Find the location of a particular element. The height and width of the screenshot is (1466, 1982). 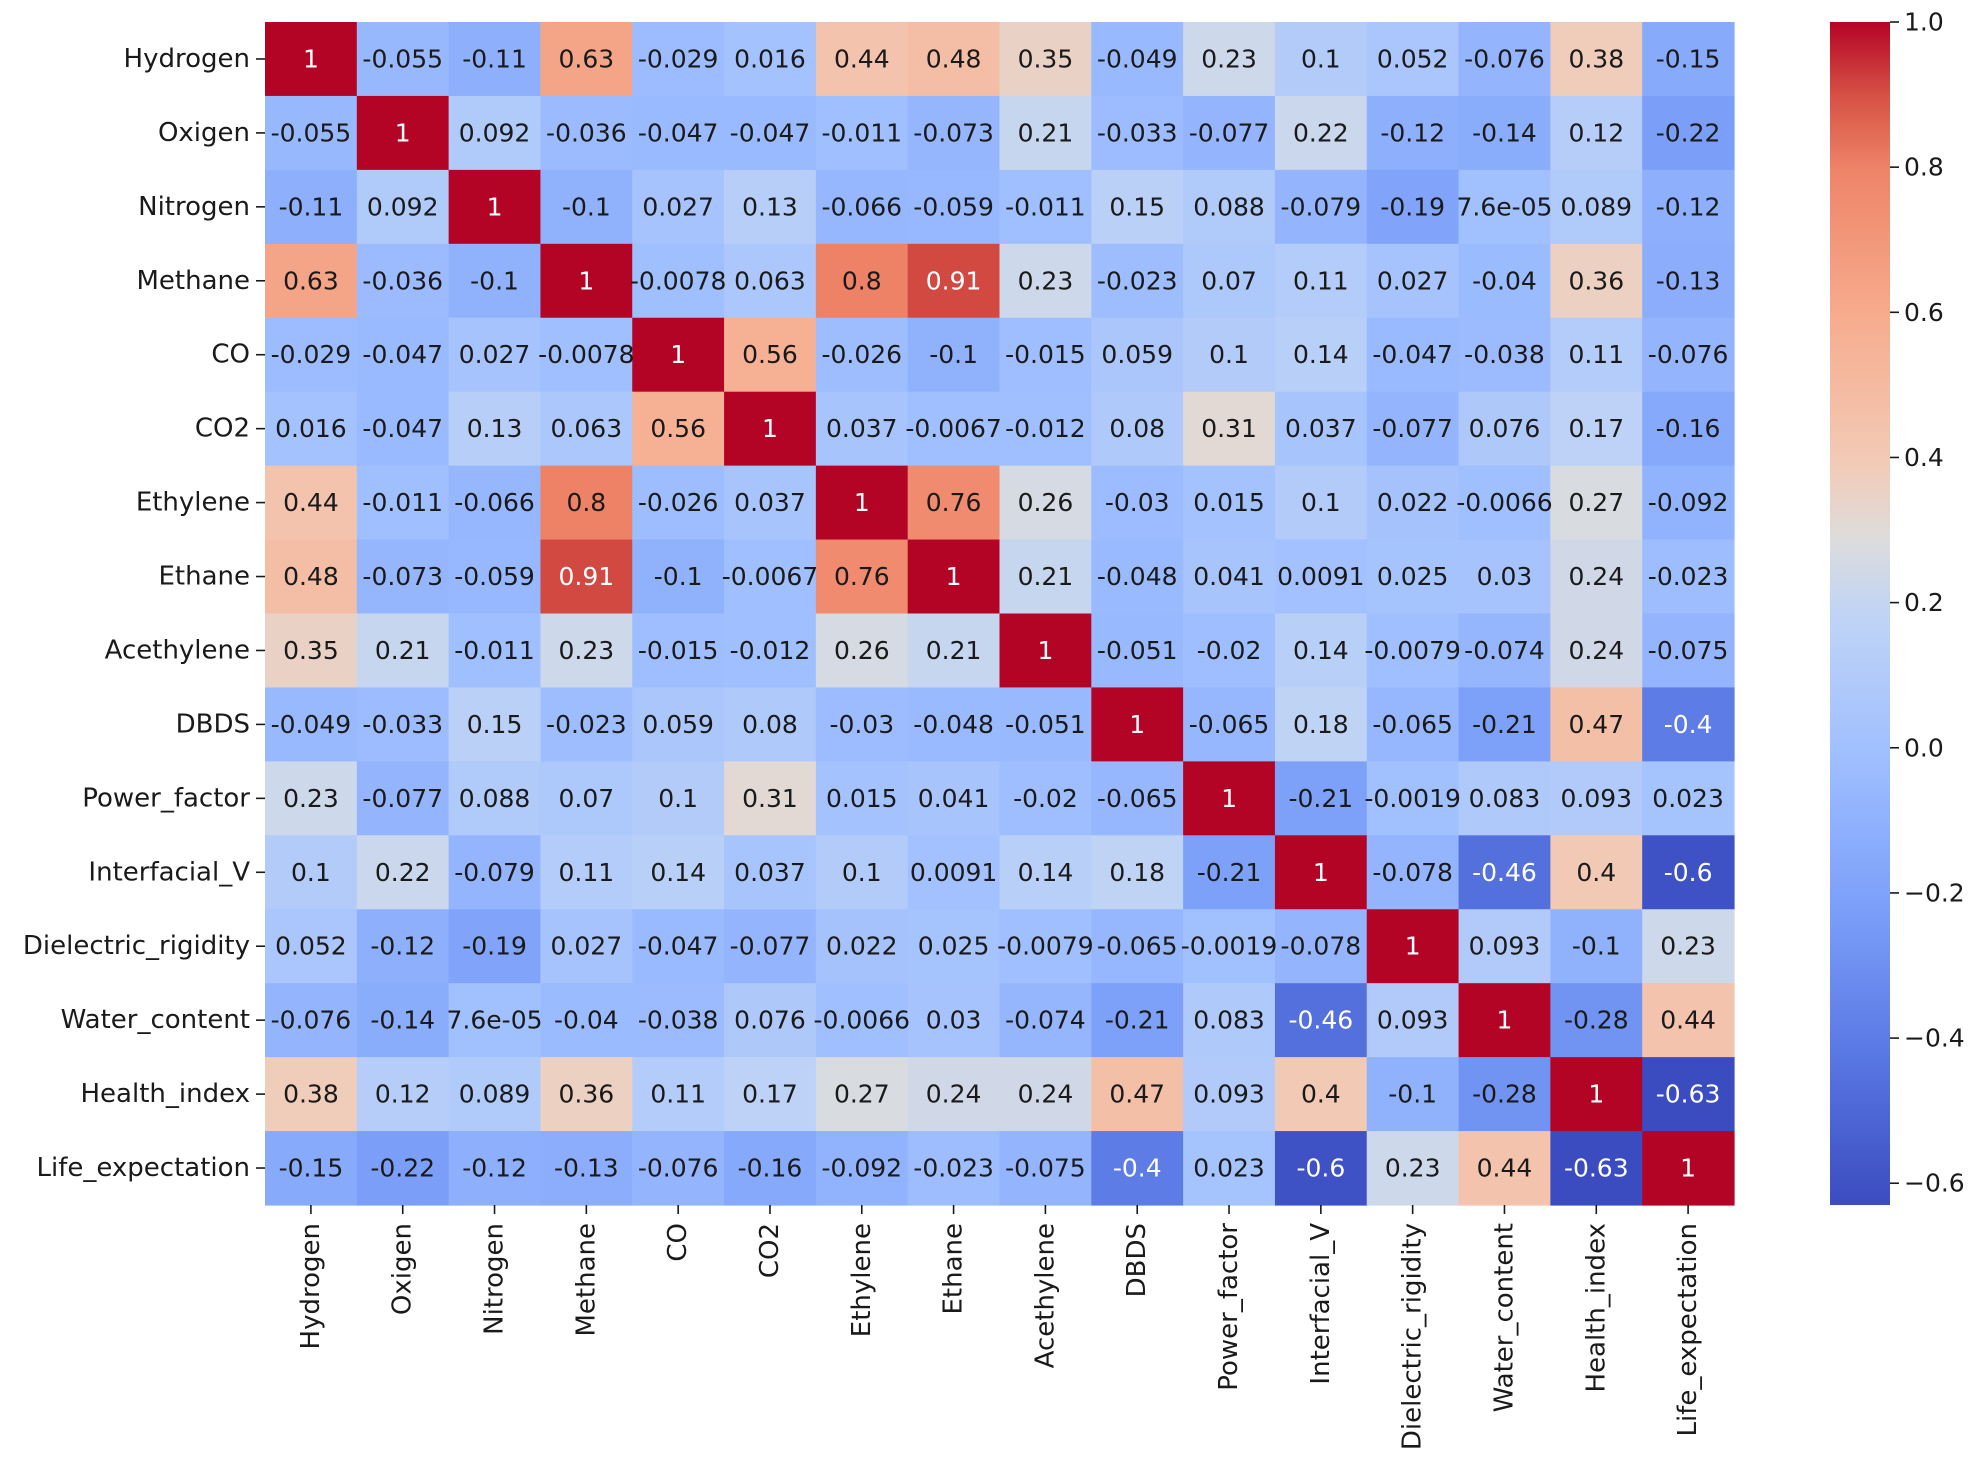

heatmap-cell-label: -0.0078 is located at coordinates (586, 354).